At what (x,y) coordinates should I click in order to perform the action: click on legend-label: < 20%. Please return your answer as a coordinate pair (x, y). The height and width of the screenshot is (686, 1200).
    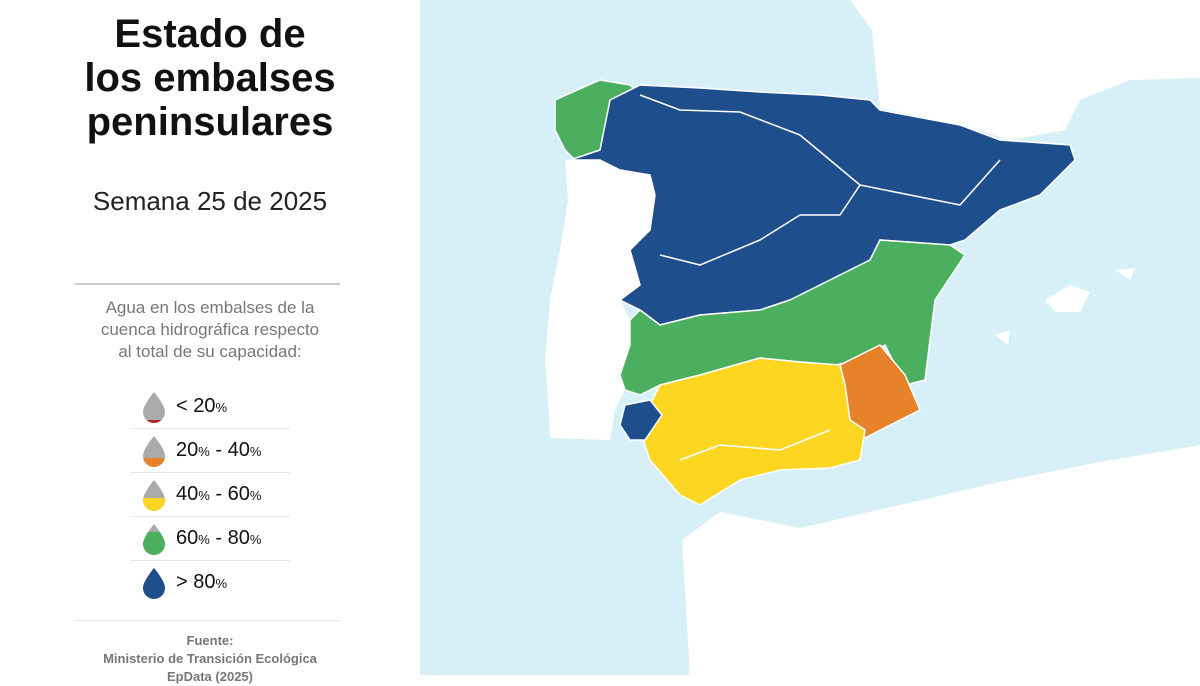
    Looking at the image, I should click on (202, 406).